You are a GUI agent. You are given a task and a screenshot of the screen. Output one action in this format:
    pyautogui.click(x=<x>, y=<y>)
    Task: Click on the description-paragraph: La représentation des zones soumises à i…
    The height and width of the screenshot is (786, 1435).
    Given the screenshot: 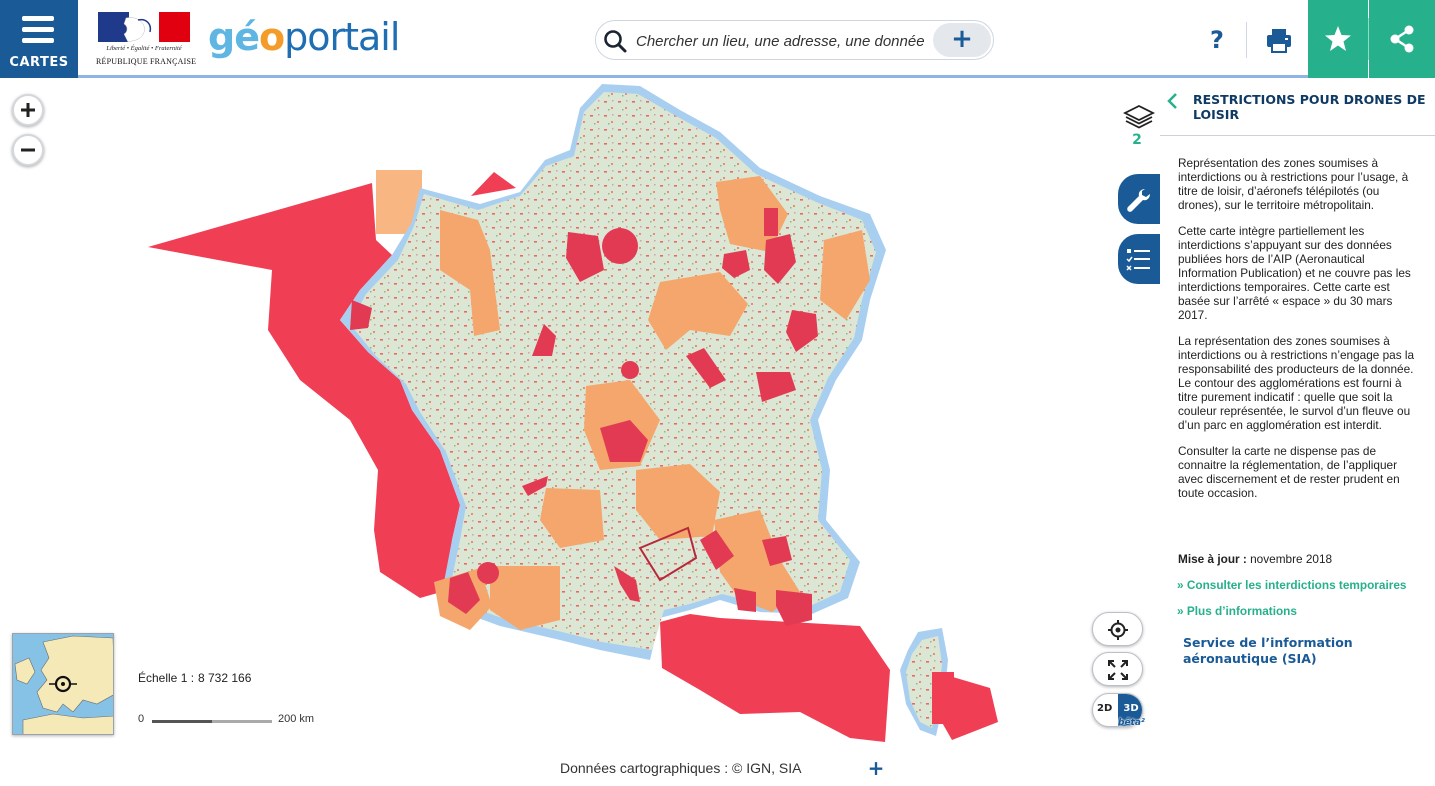 What is the action you would take?
    pyautogui.click(x=1296, y=383)
    